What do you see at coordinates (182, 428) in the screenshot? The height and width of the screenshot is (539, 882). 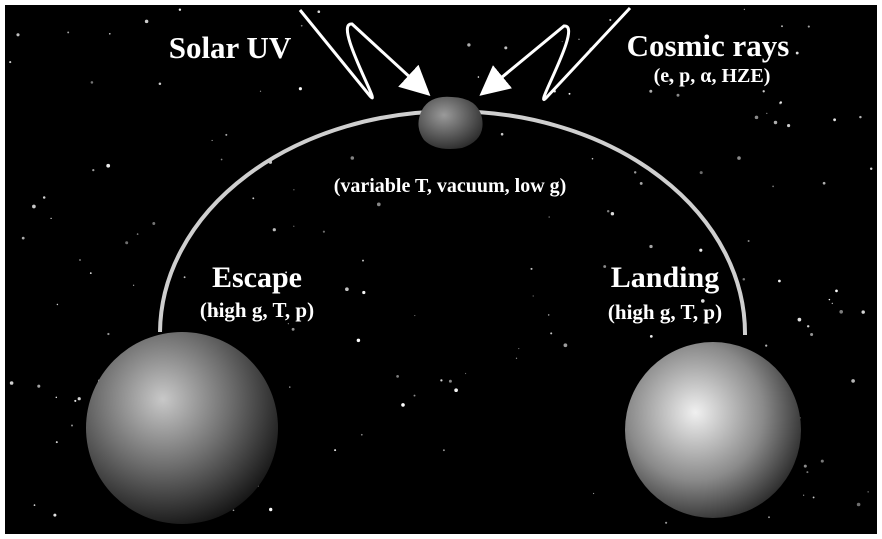 I see `planet-mars` at bounding box center [182, 428].